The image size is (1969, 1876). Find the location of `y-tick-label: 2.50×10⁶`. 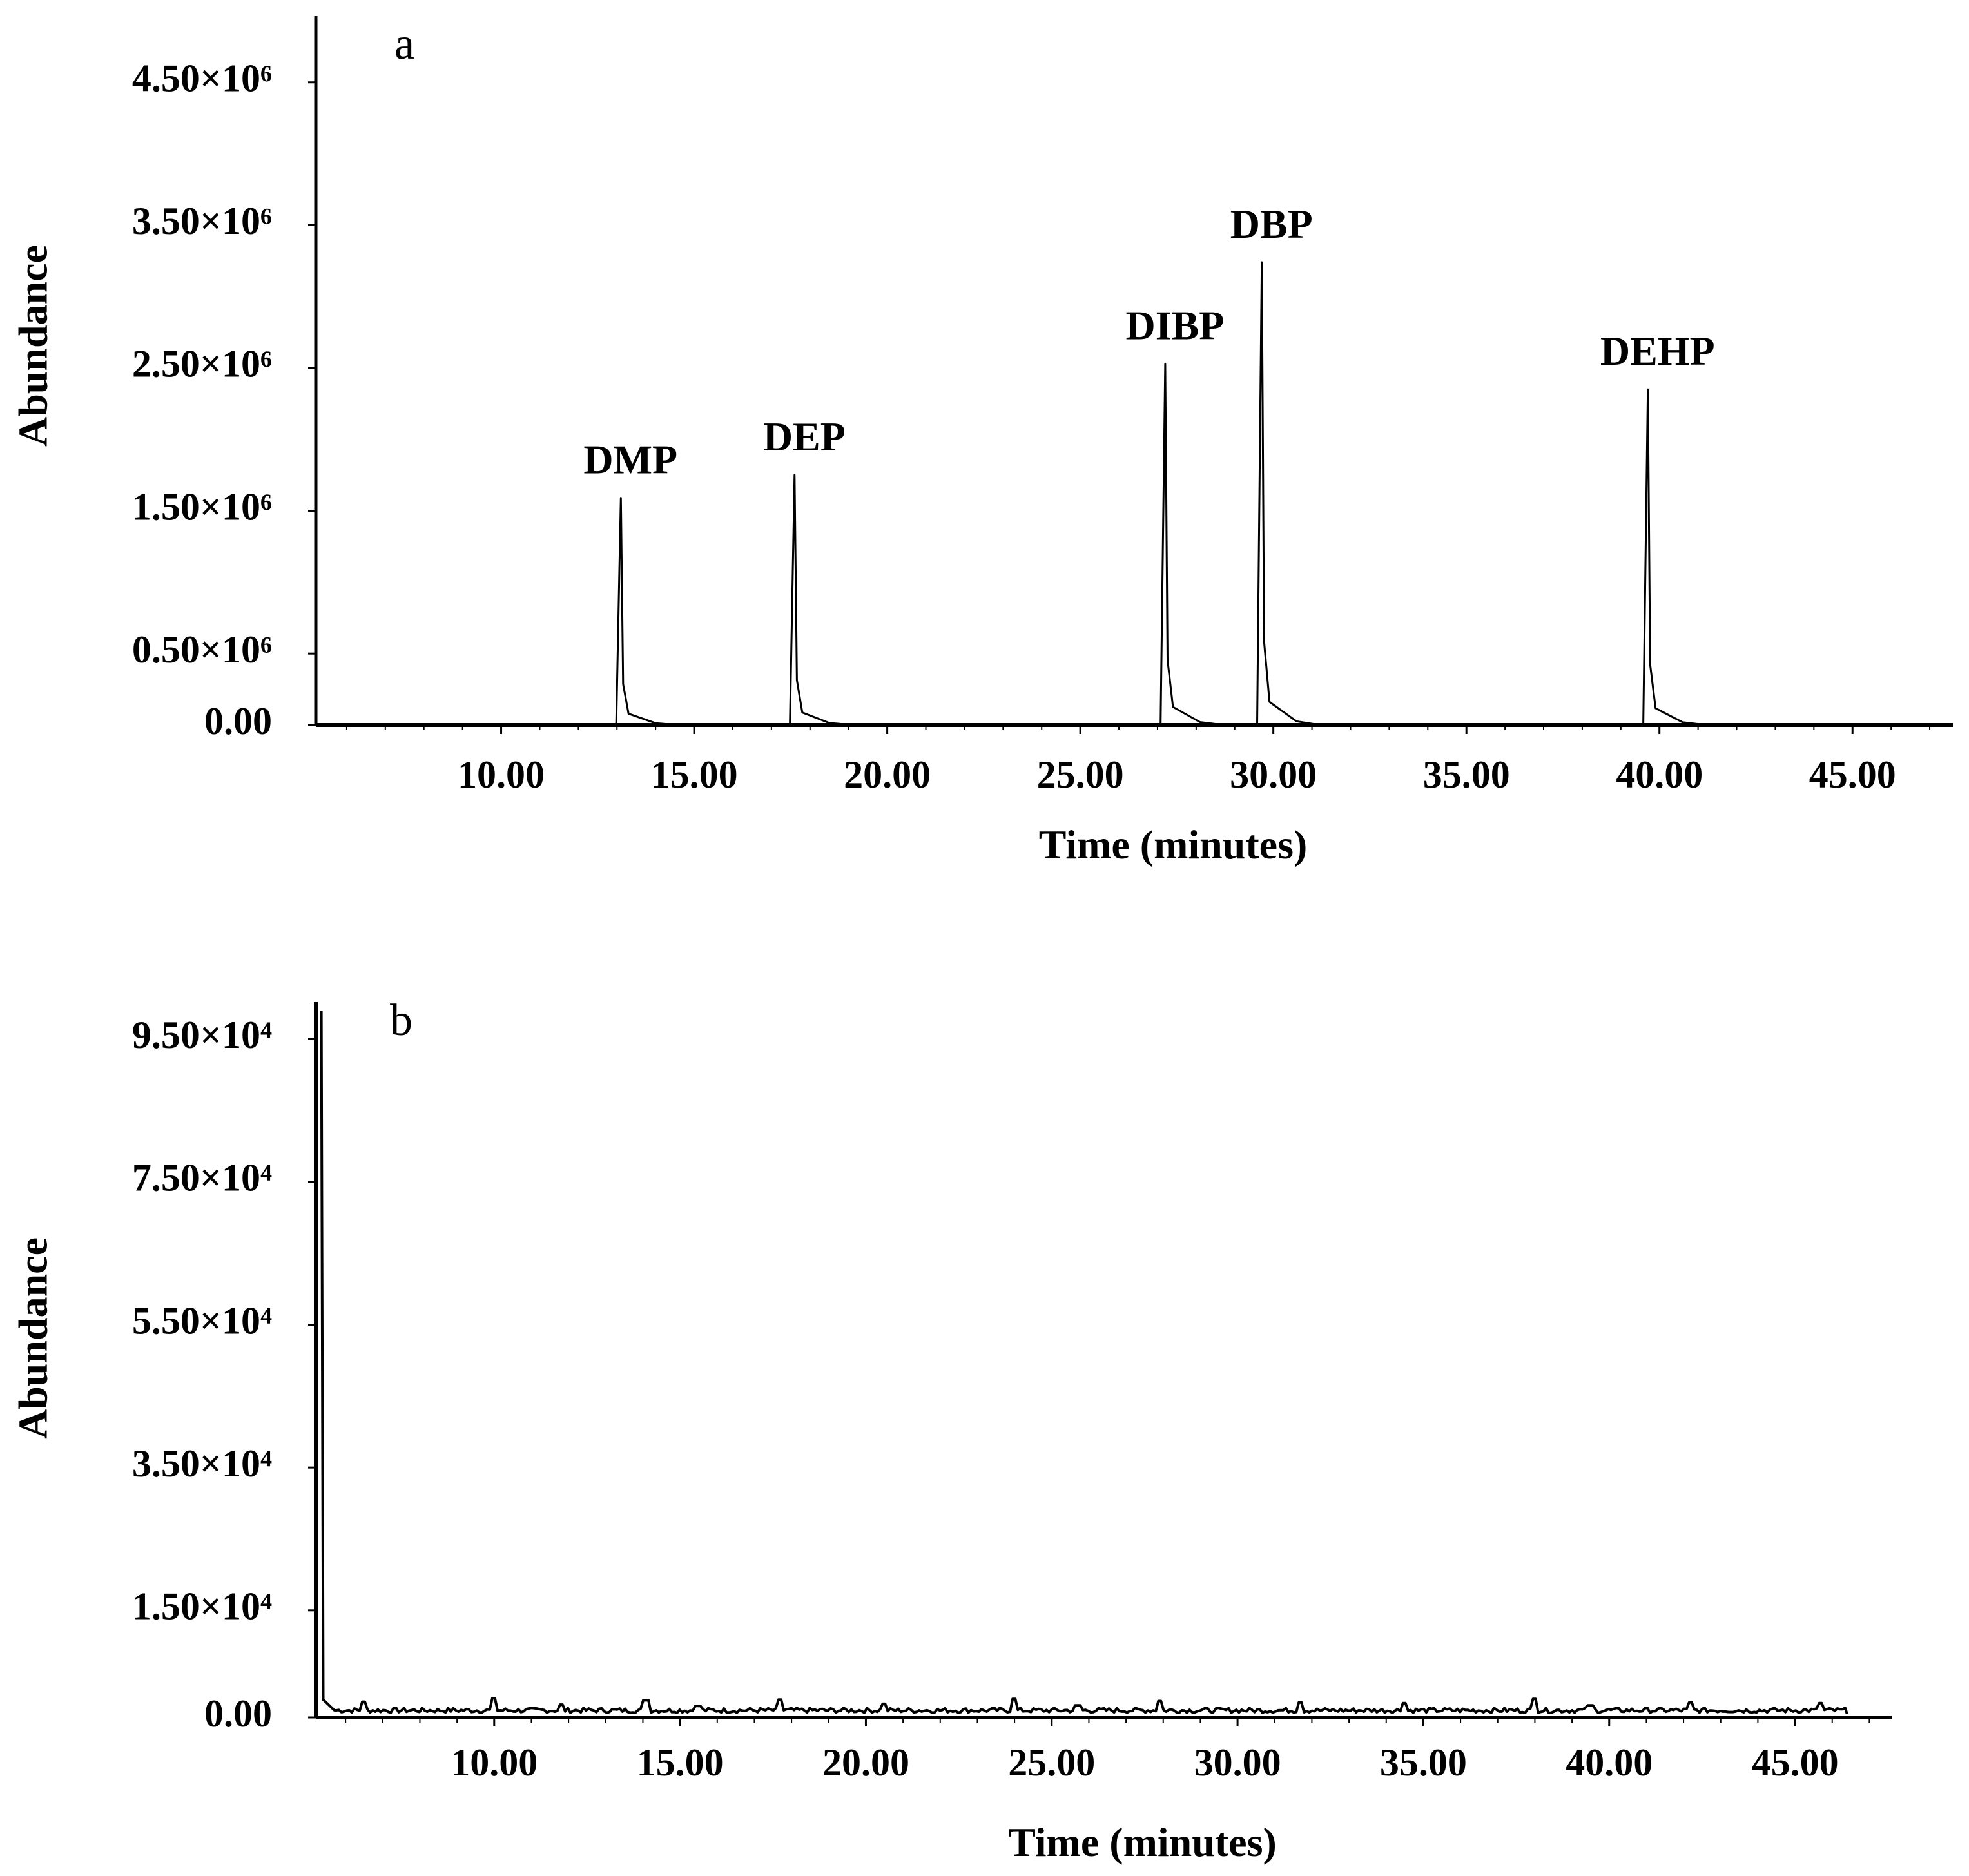

y-tick-label: 2.50×10⁶ is located at coordinates (202, 364).